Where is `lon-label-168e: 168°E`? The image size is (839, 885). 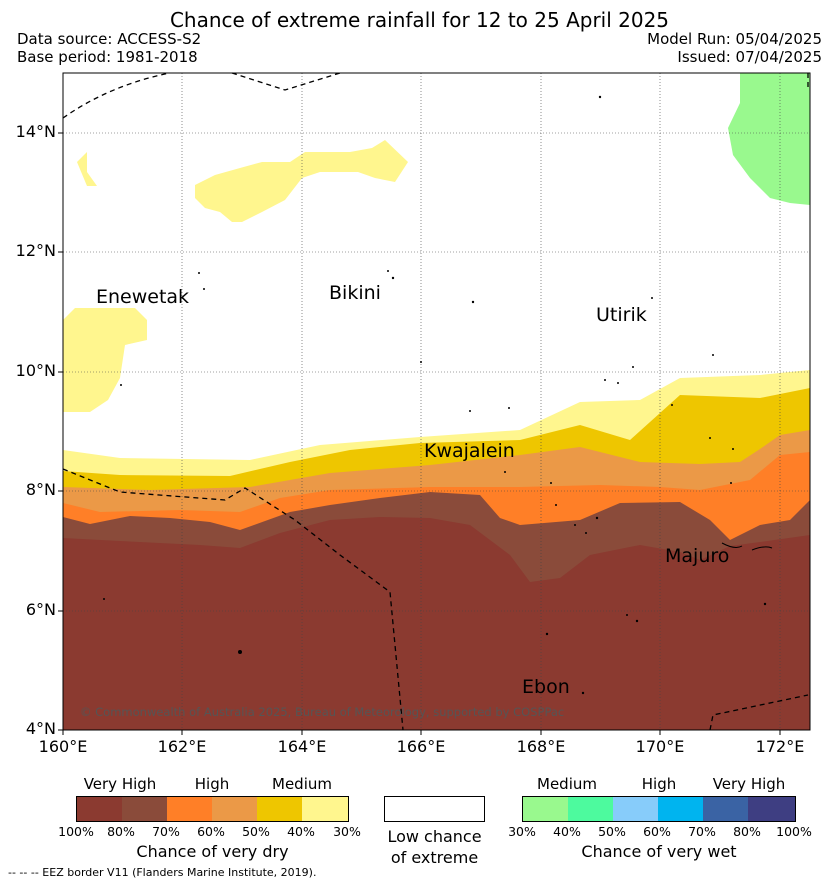 lon-label-168e: 168°E is located at coordinates (541, 746).